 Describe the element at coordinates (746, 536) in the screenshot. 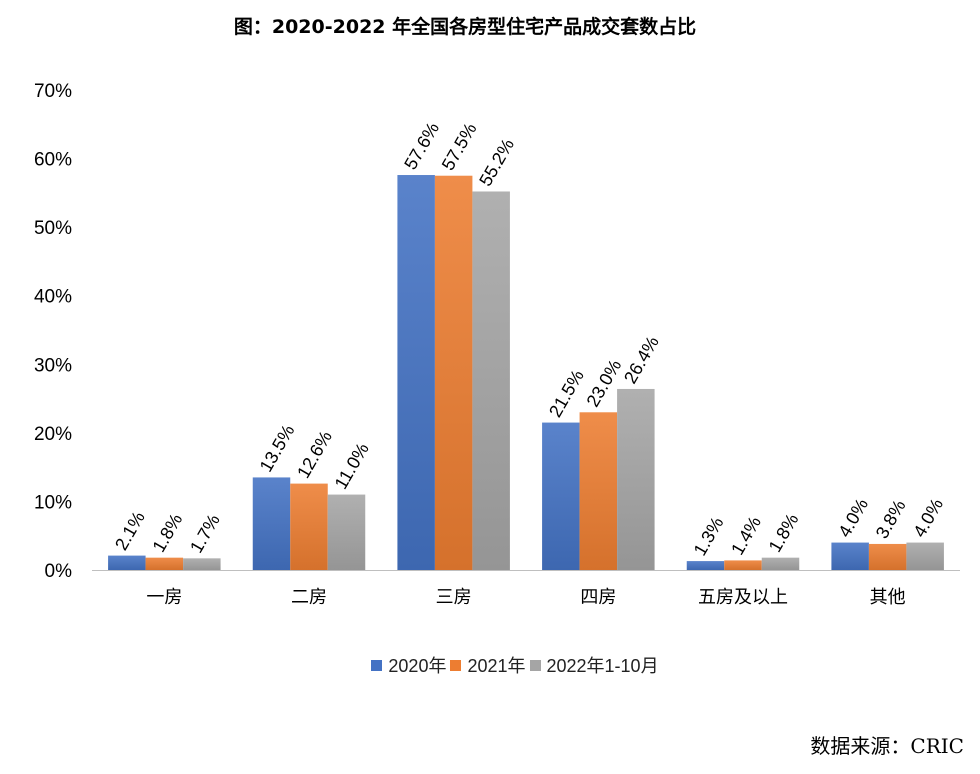

I see `data-label: 1.4%` at that location.